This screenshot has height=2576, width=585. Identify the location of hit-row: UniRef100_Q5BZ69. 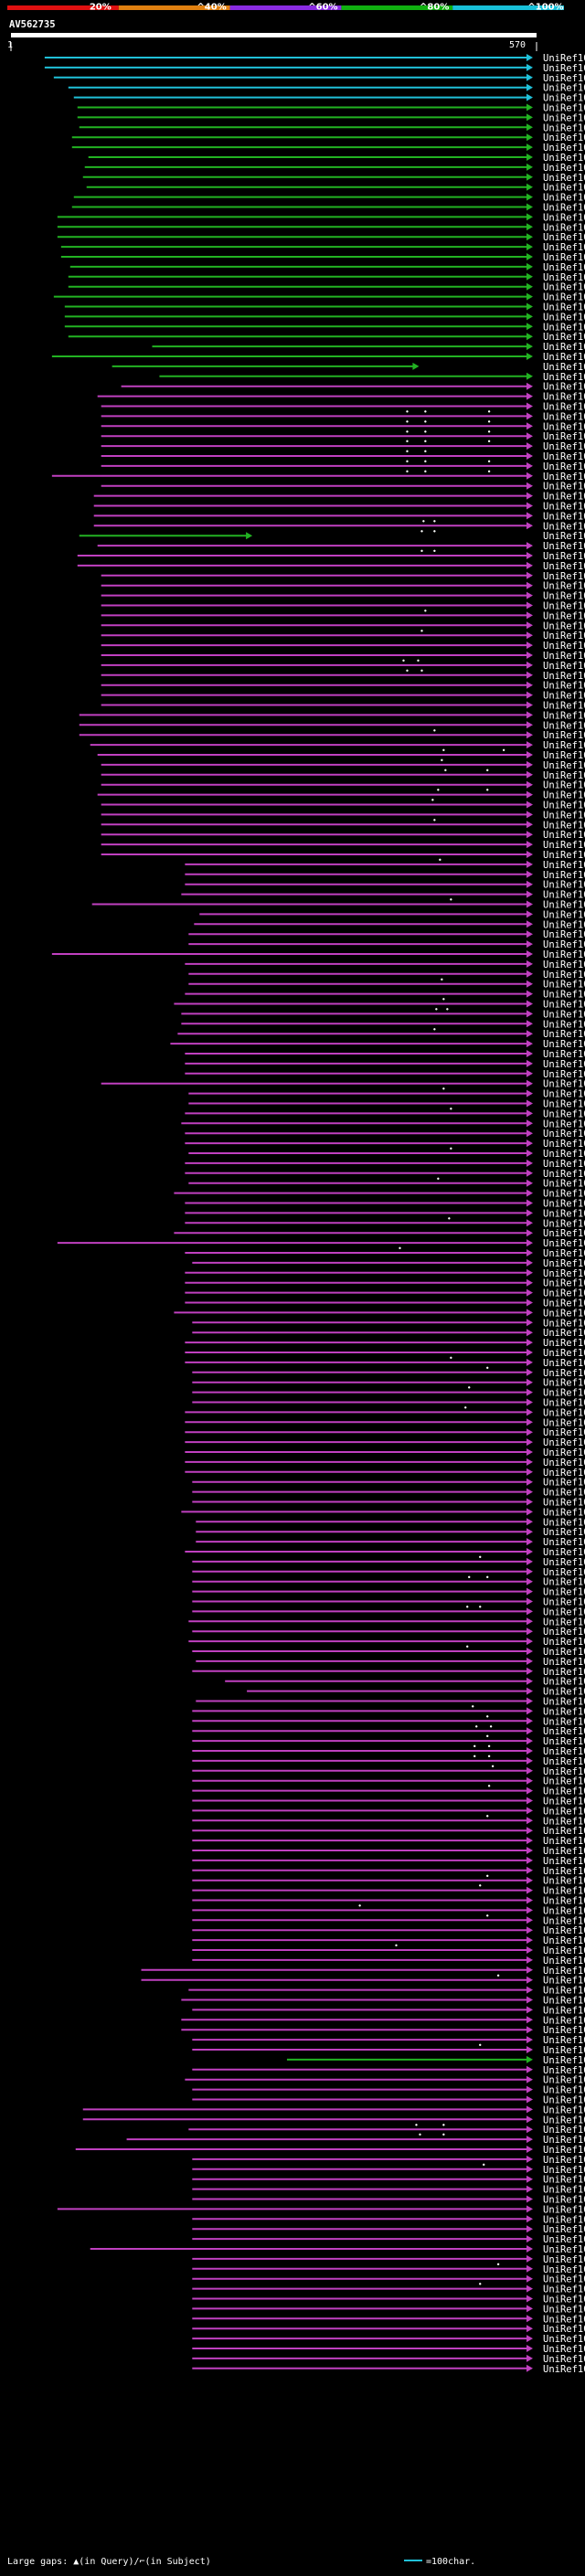
(338, 2249).